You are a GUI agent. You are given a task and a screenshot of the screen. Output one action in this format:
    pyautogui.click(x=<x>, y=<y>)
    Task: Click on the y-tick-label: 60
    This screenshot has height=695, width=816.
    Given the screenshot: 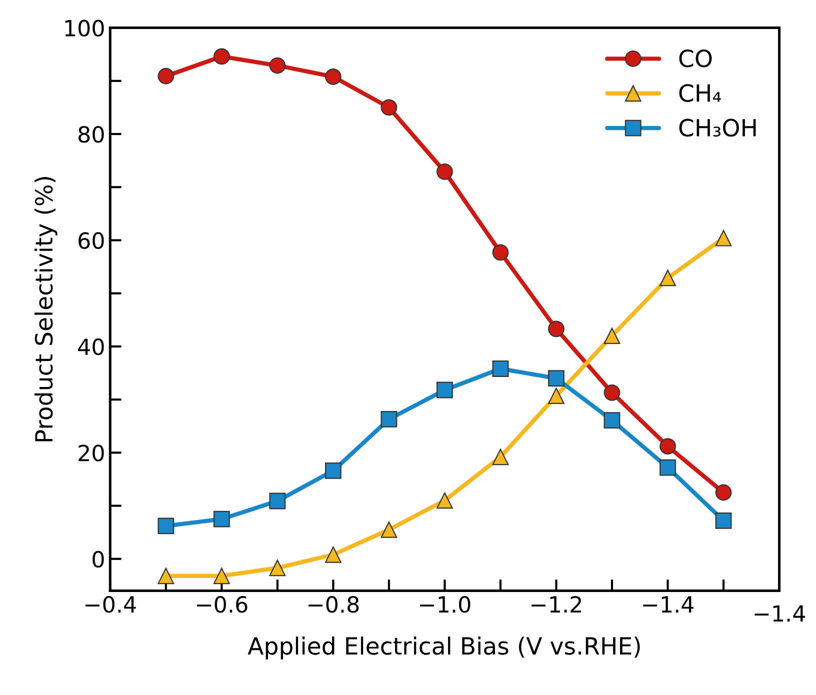 What is the action you would take?
    pyautogui.click(x=91, y=240)
    